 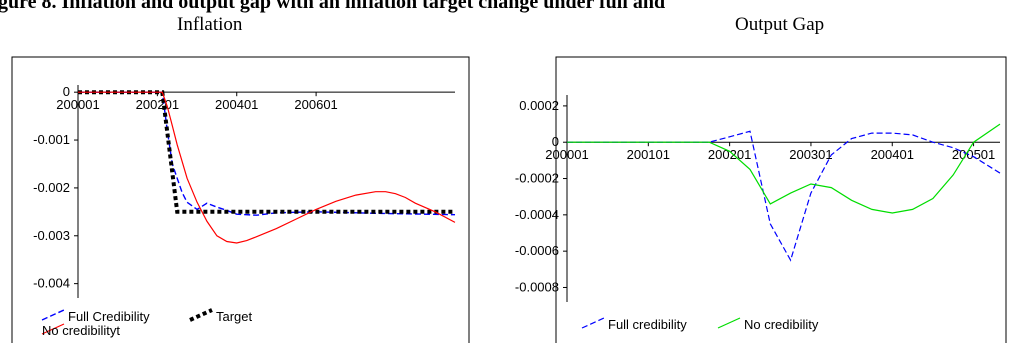 What do you see at coordinates (537, 178) in the screenshot?
I see `y-tick-label: -0.0002` at bounding box center [537, 178].